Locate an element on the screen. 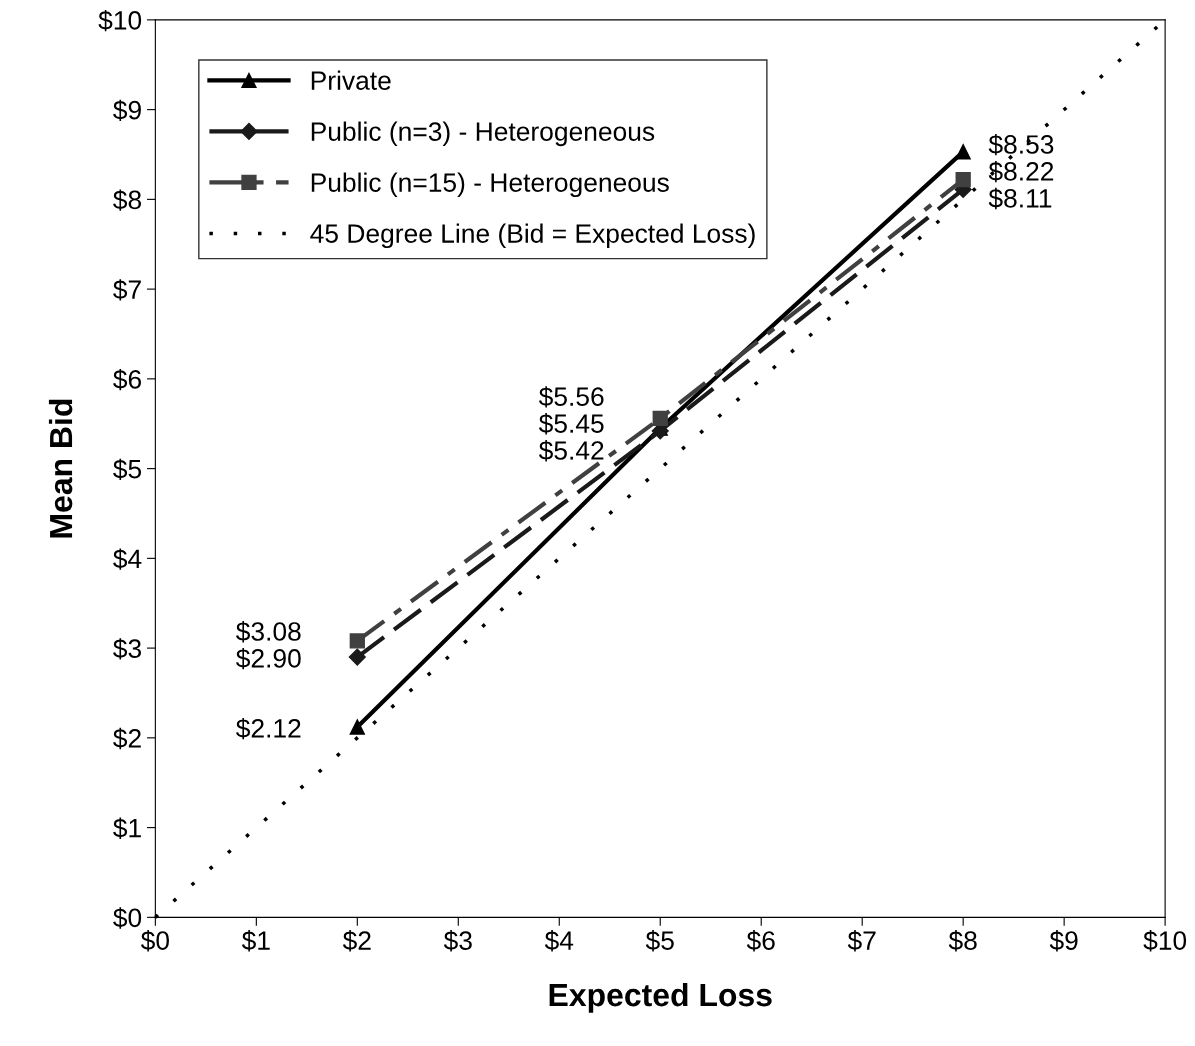  x-tick-label: $2 is located at coordinates (356, 941).